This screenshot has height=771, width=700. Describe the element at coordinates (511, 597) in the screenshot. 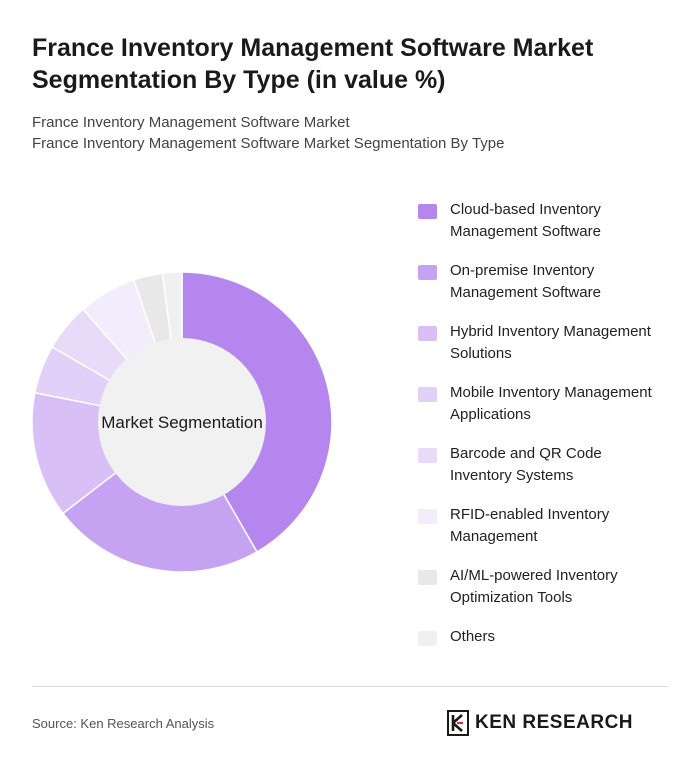

I see `legend-label: Optimization Tools` at that location.